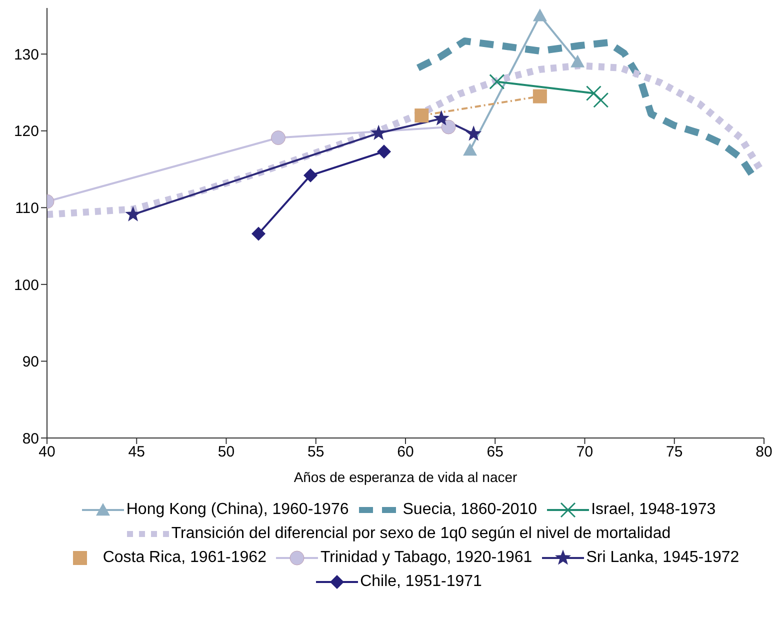 This screenshot has width=780, height=643. I want to click on legend-label: Sri Lanka, 1945-1972, so click(663, 558).